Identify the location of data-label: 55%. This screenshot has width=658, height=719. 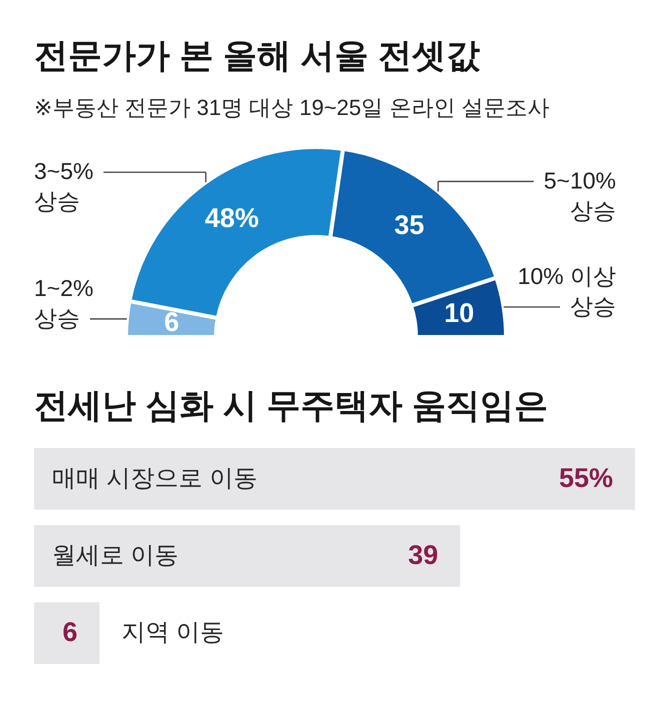
(585, 477).